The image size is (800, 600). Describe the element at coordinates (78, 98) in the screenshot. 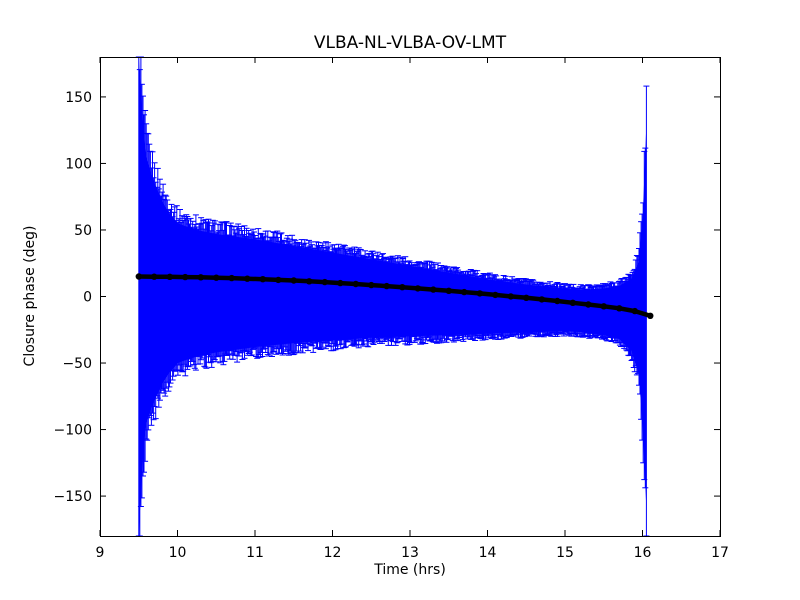

I see `y-tick-label: 150` at that location.